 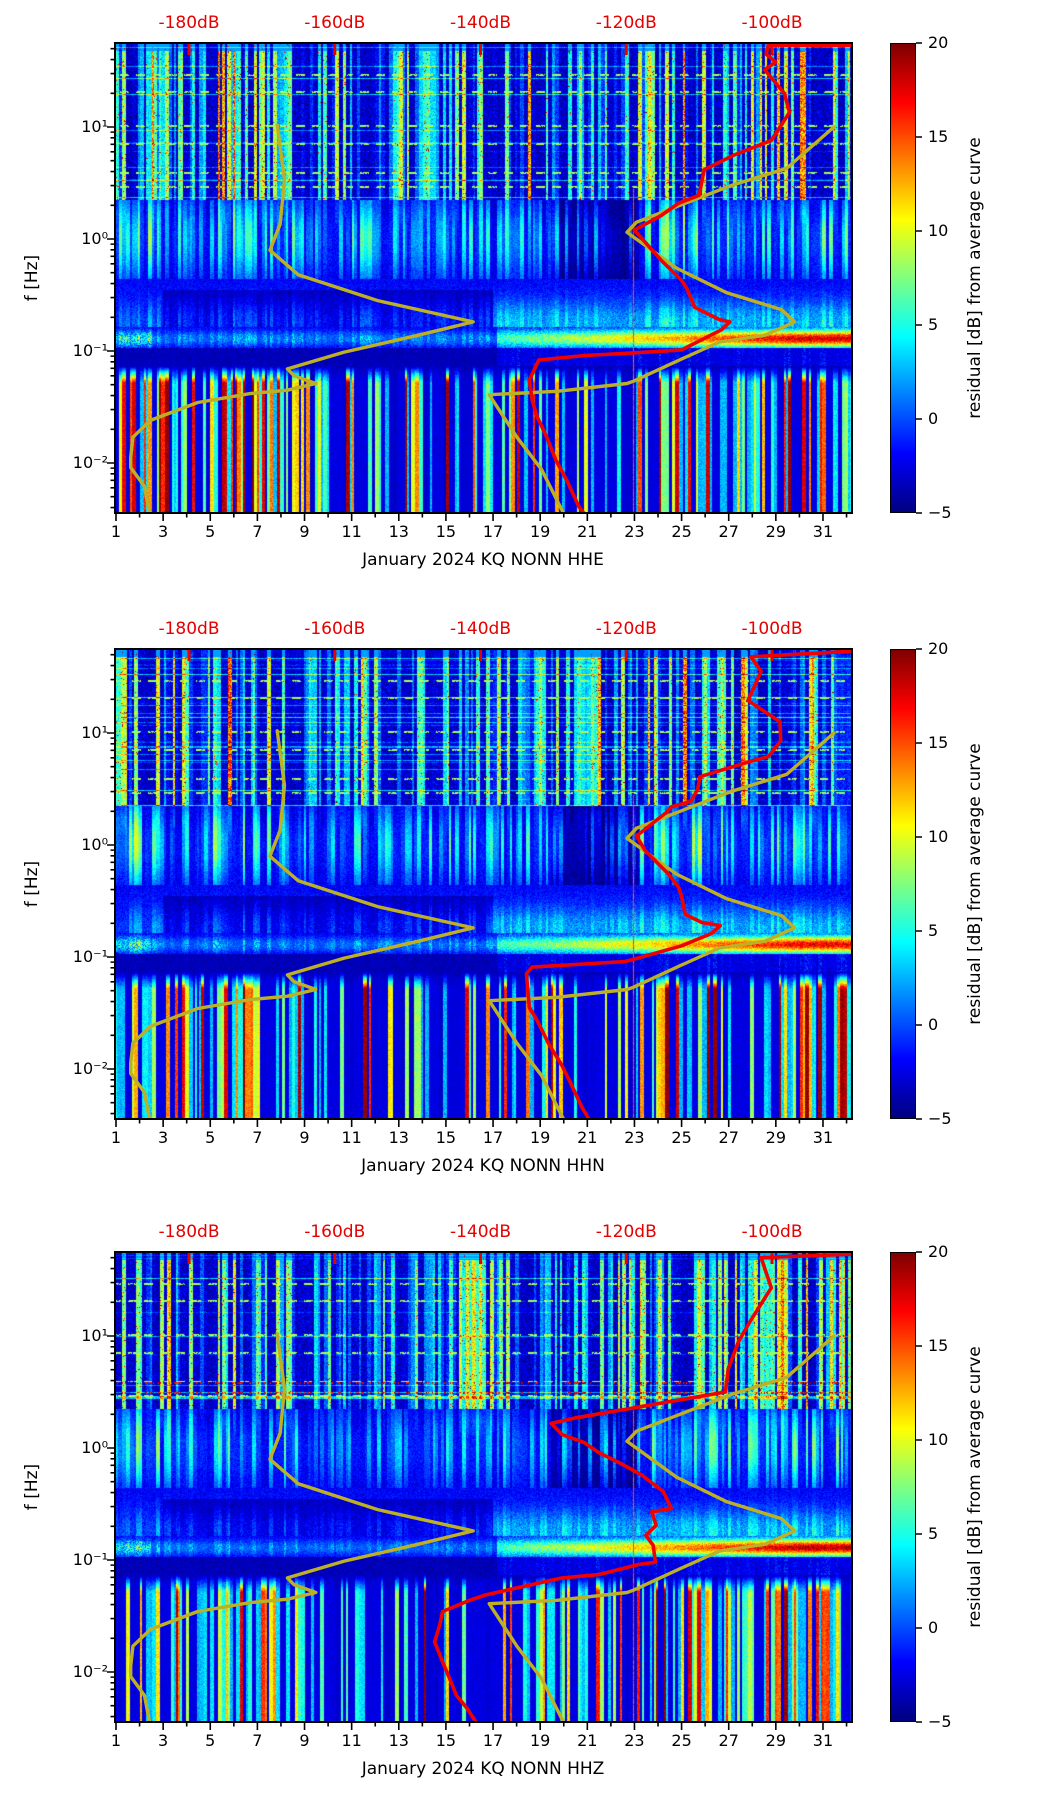 What do you see at coordinates (483, 1166) in the screenshot?
I see `panel-title-hhn: January 2024 KQ NONN HHN` at bounding box center [483, 1166].